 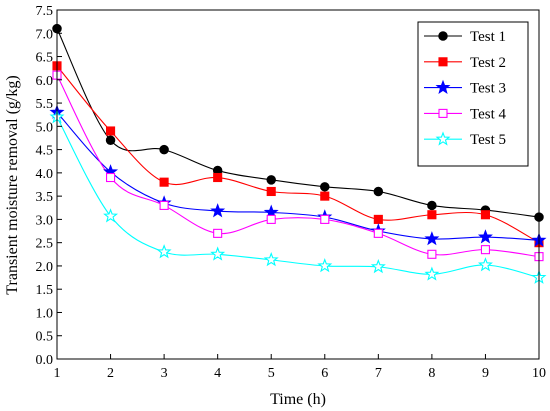 I want to click on y-tick-label: 6.0, so click(x=45, y=81).